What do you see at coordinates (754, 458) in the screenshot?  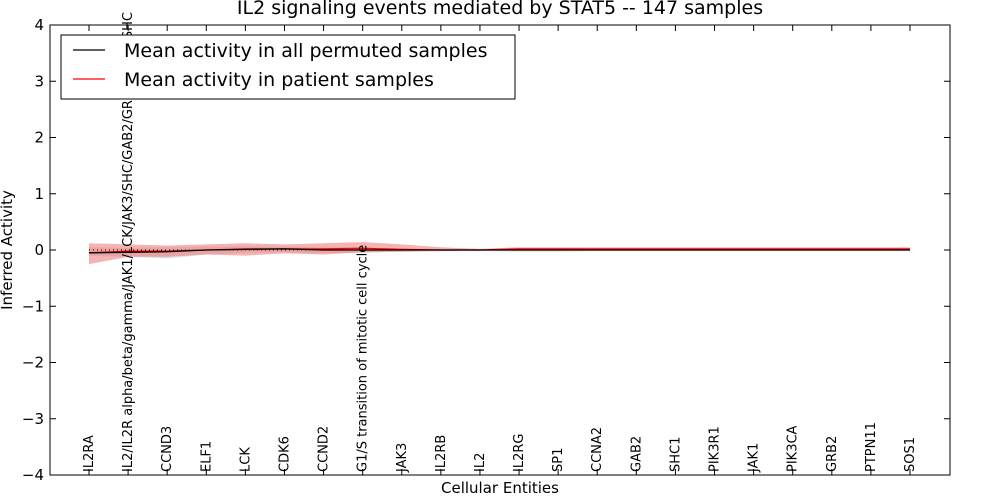 I see `x-tick-label: JAK1` at bounding box center [754, 458].